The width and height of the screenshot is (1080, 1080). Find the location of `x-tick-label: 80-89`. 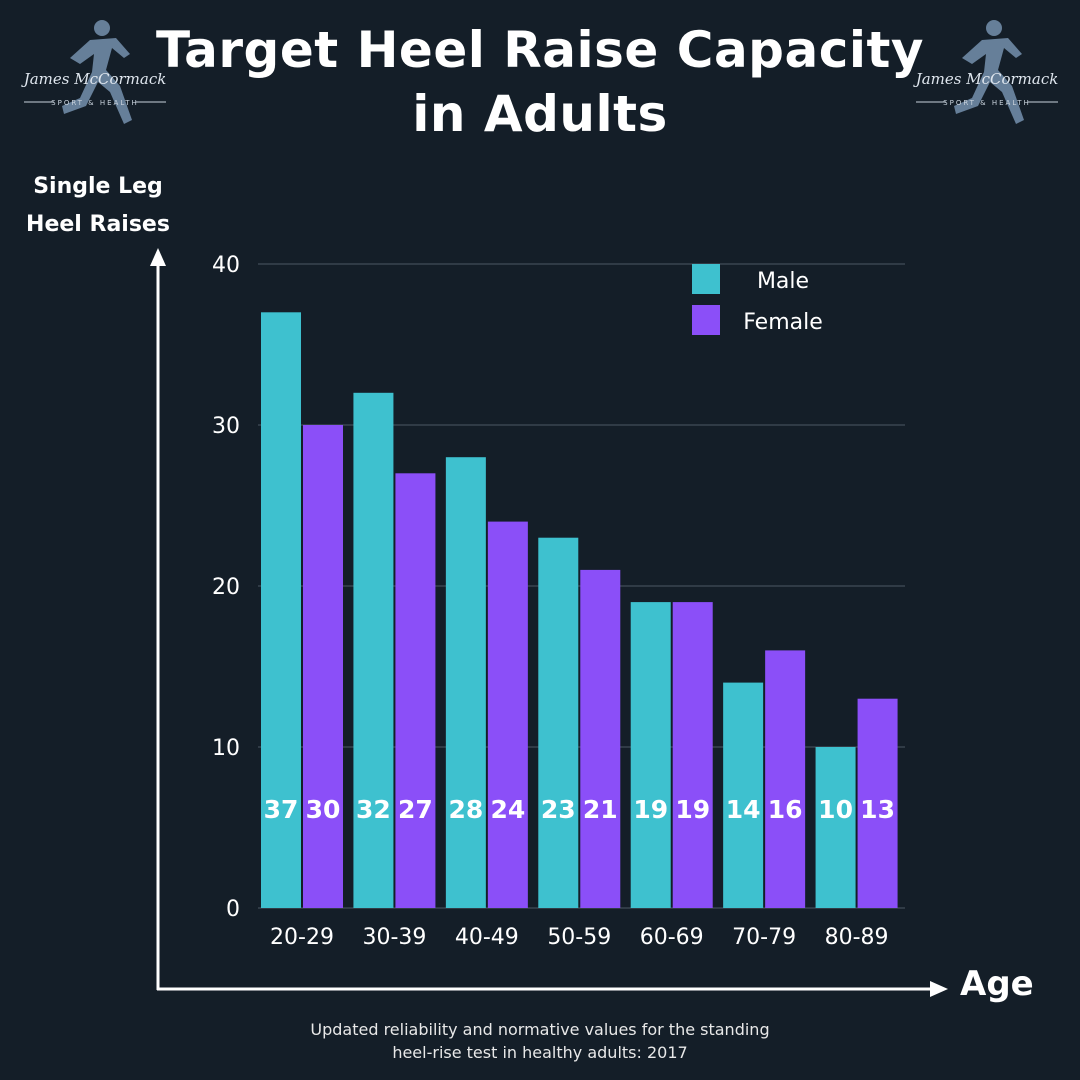

x-tick-label: 80-89 is located at coordinates (857, 937).